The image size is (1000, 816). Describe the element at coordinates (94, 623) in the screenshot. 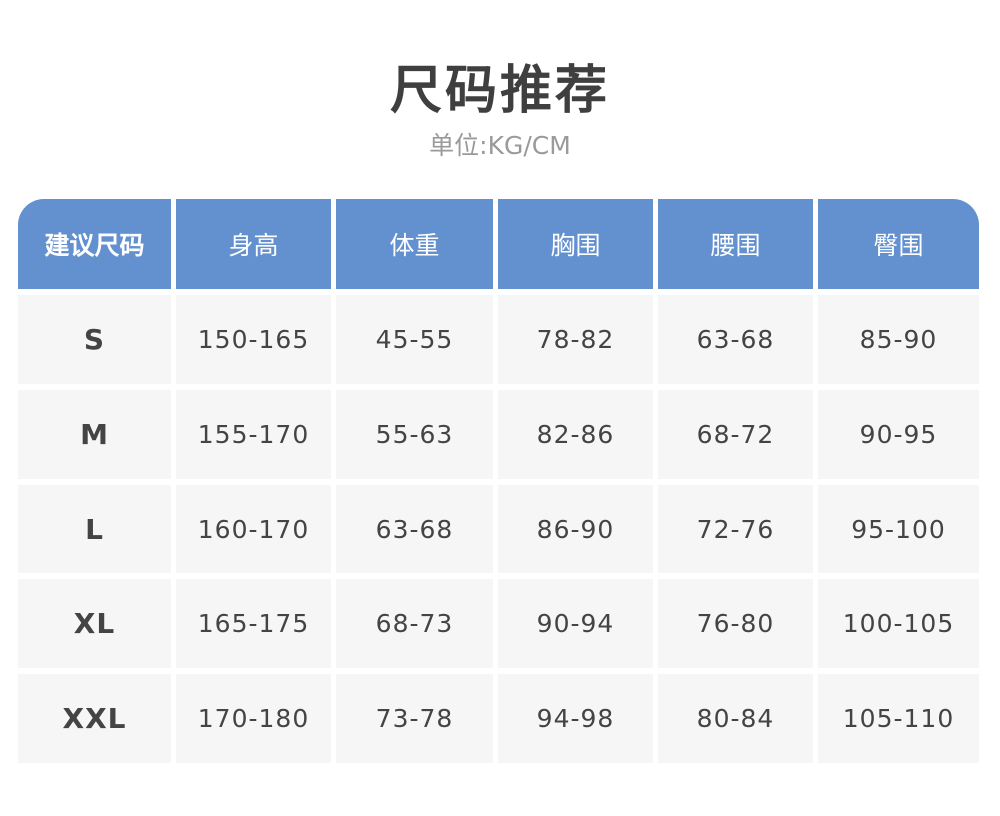

I see `size-label-cell: XL` at that location.